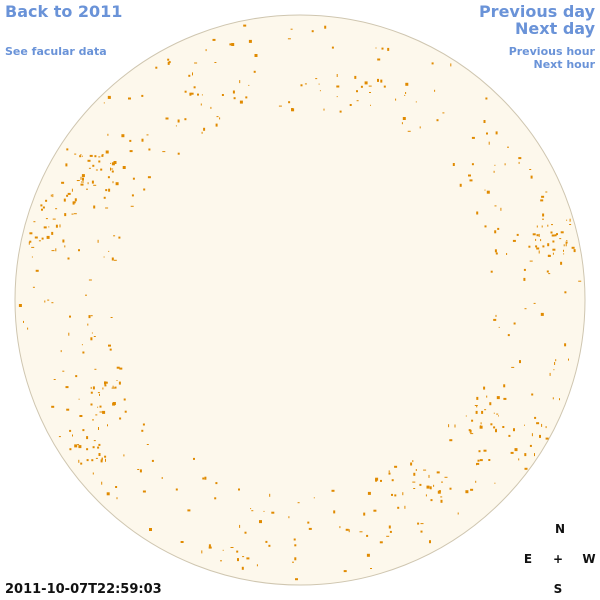  What do you see at coordinates (64, 11) in the screenshot?
I see `back-link: Back to 2011` at bounding box center [64, 11].